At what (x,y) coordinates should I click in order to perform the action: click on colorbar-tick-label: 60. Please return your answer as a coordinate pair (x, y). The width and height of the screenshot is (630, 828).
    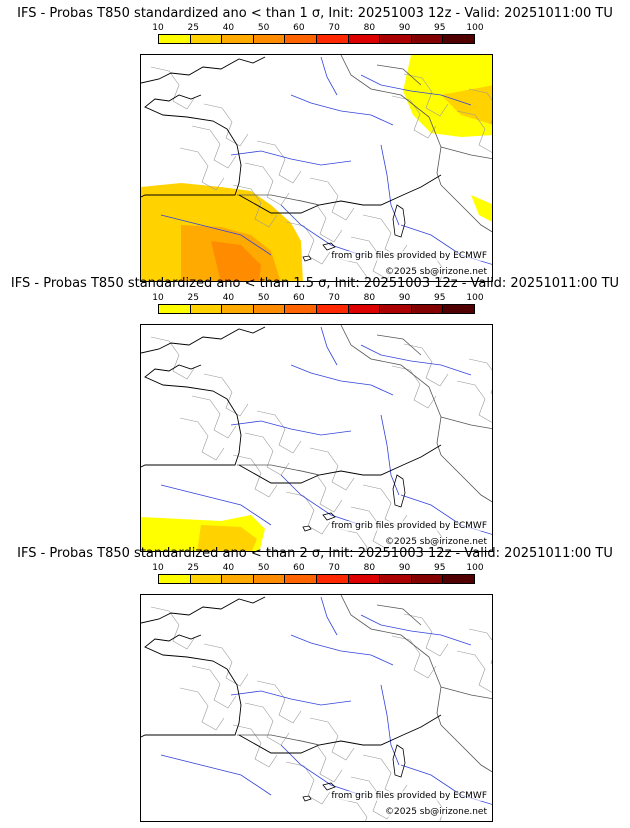
    Looking at the image, I should click on (299, 298).